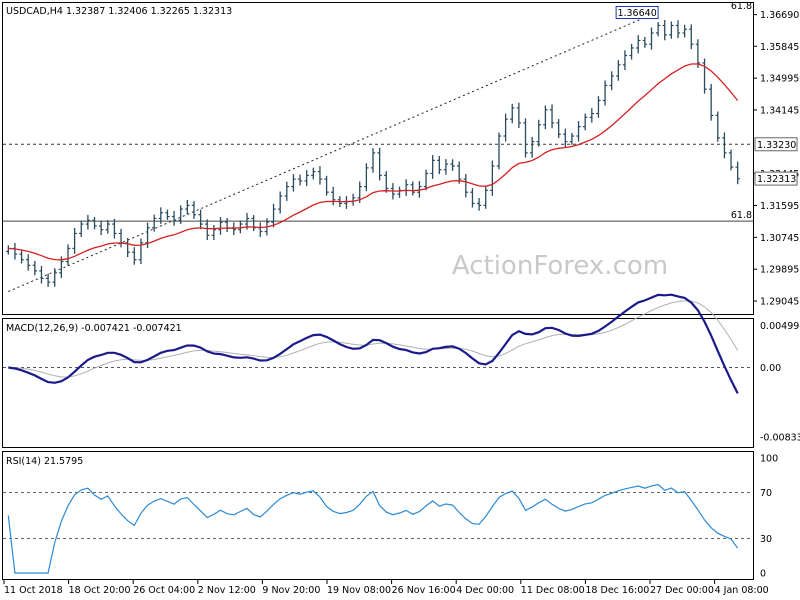  I want to click on price-tick-label: 1.34995, so click(779, 79).